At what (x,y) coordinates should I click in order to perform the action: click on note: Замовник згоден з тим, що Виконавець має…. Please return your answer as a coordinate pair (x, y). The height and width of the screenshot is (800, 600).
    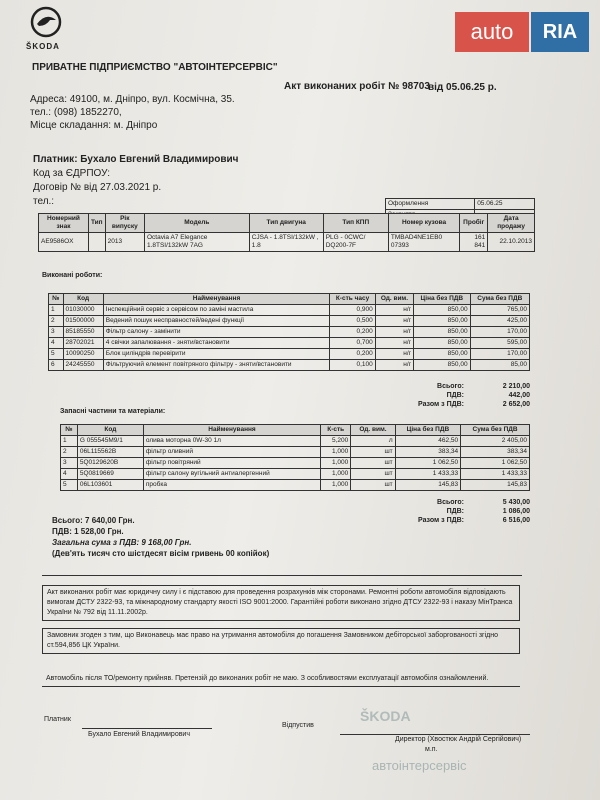
    Looking at the image, I should click on (281, 641).